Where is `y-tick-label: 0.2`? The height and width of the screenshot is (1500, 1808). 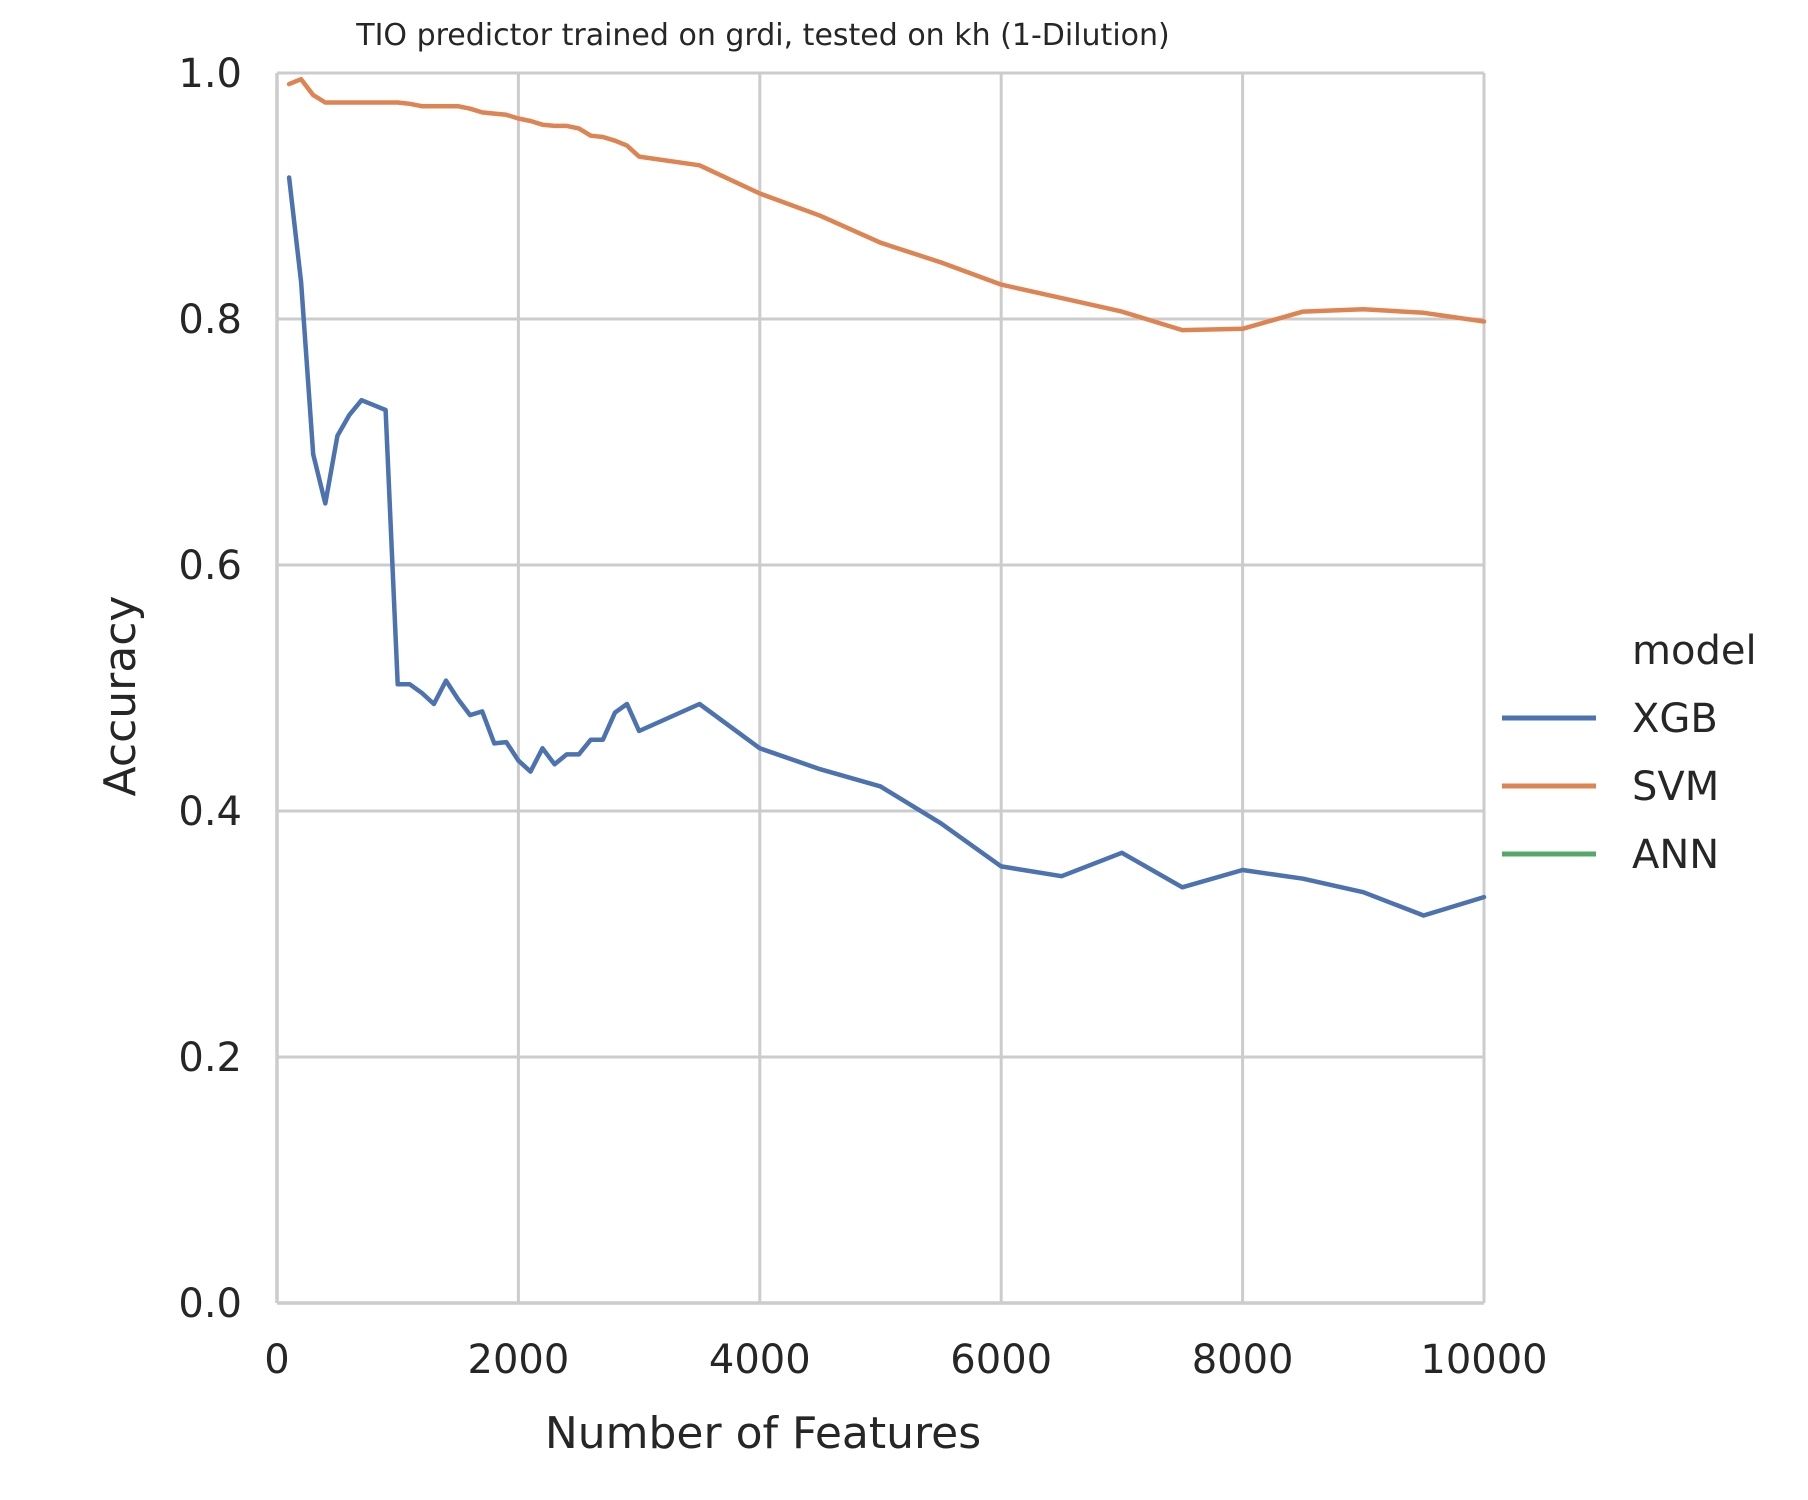 y-tick-label: 0.2 is located at coordinates (210, 1058).